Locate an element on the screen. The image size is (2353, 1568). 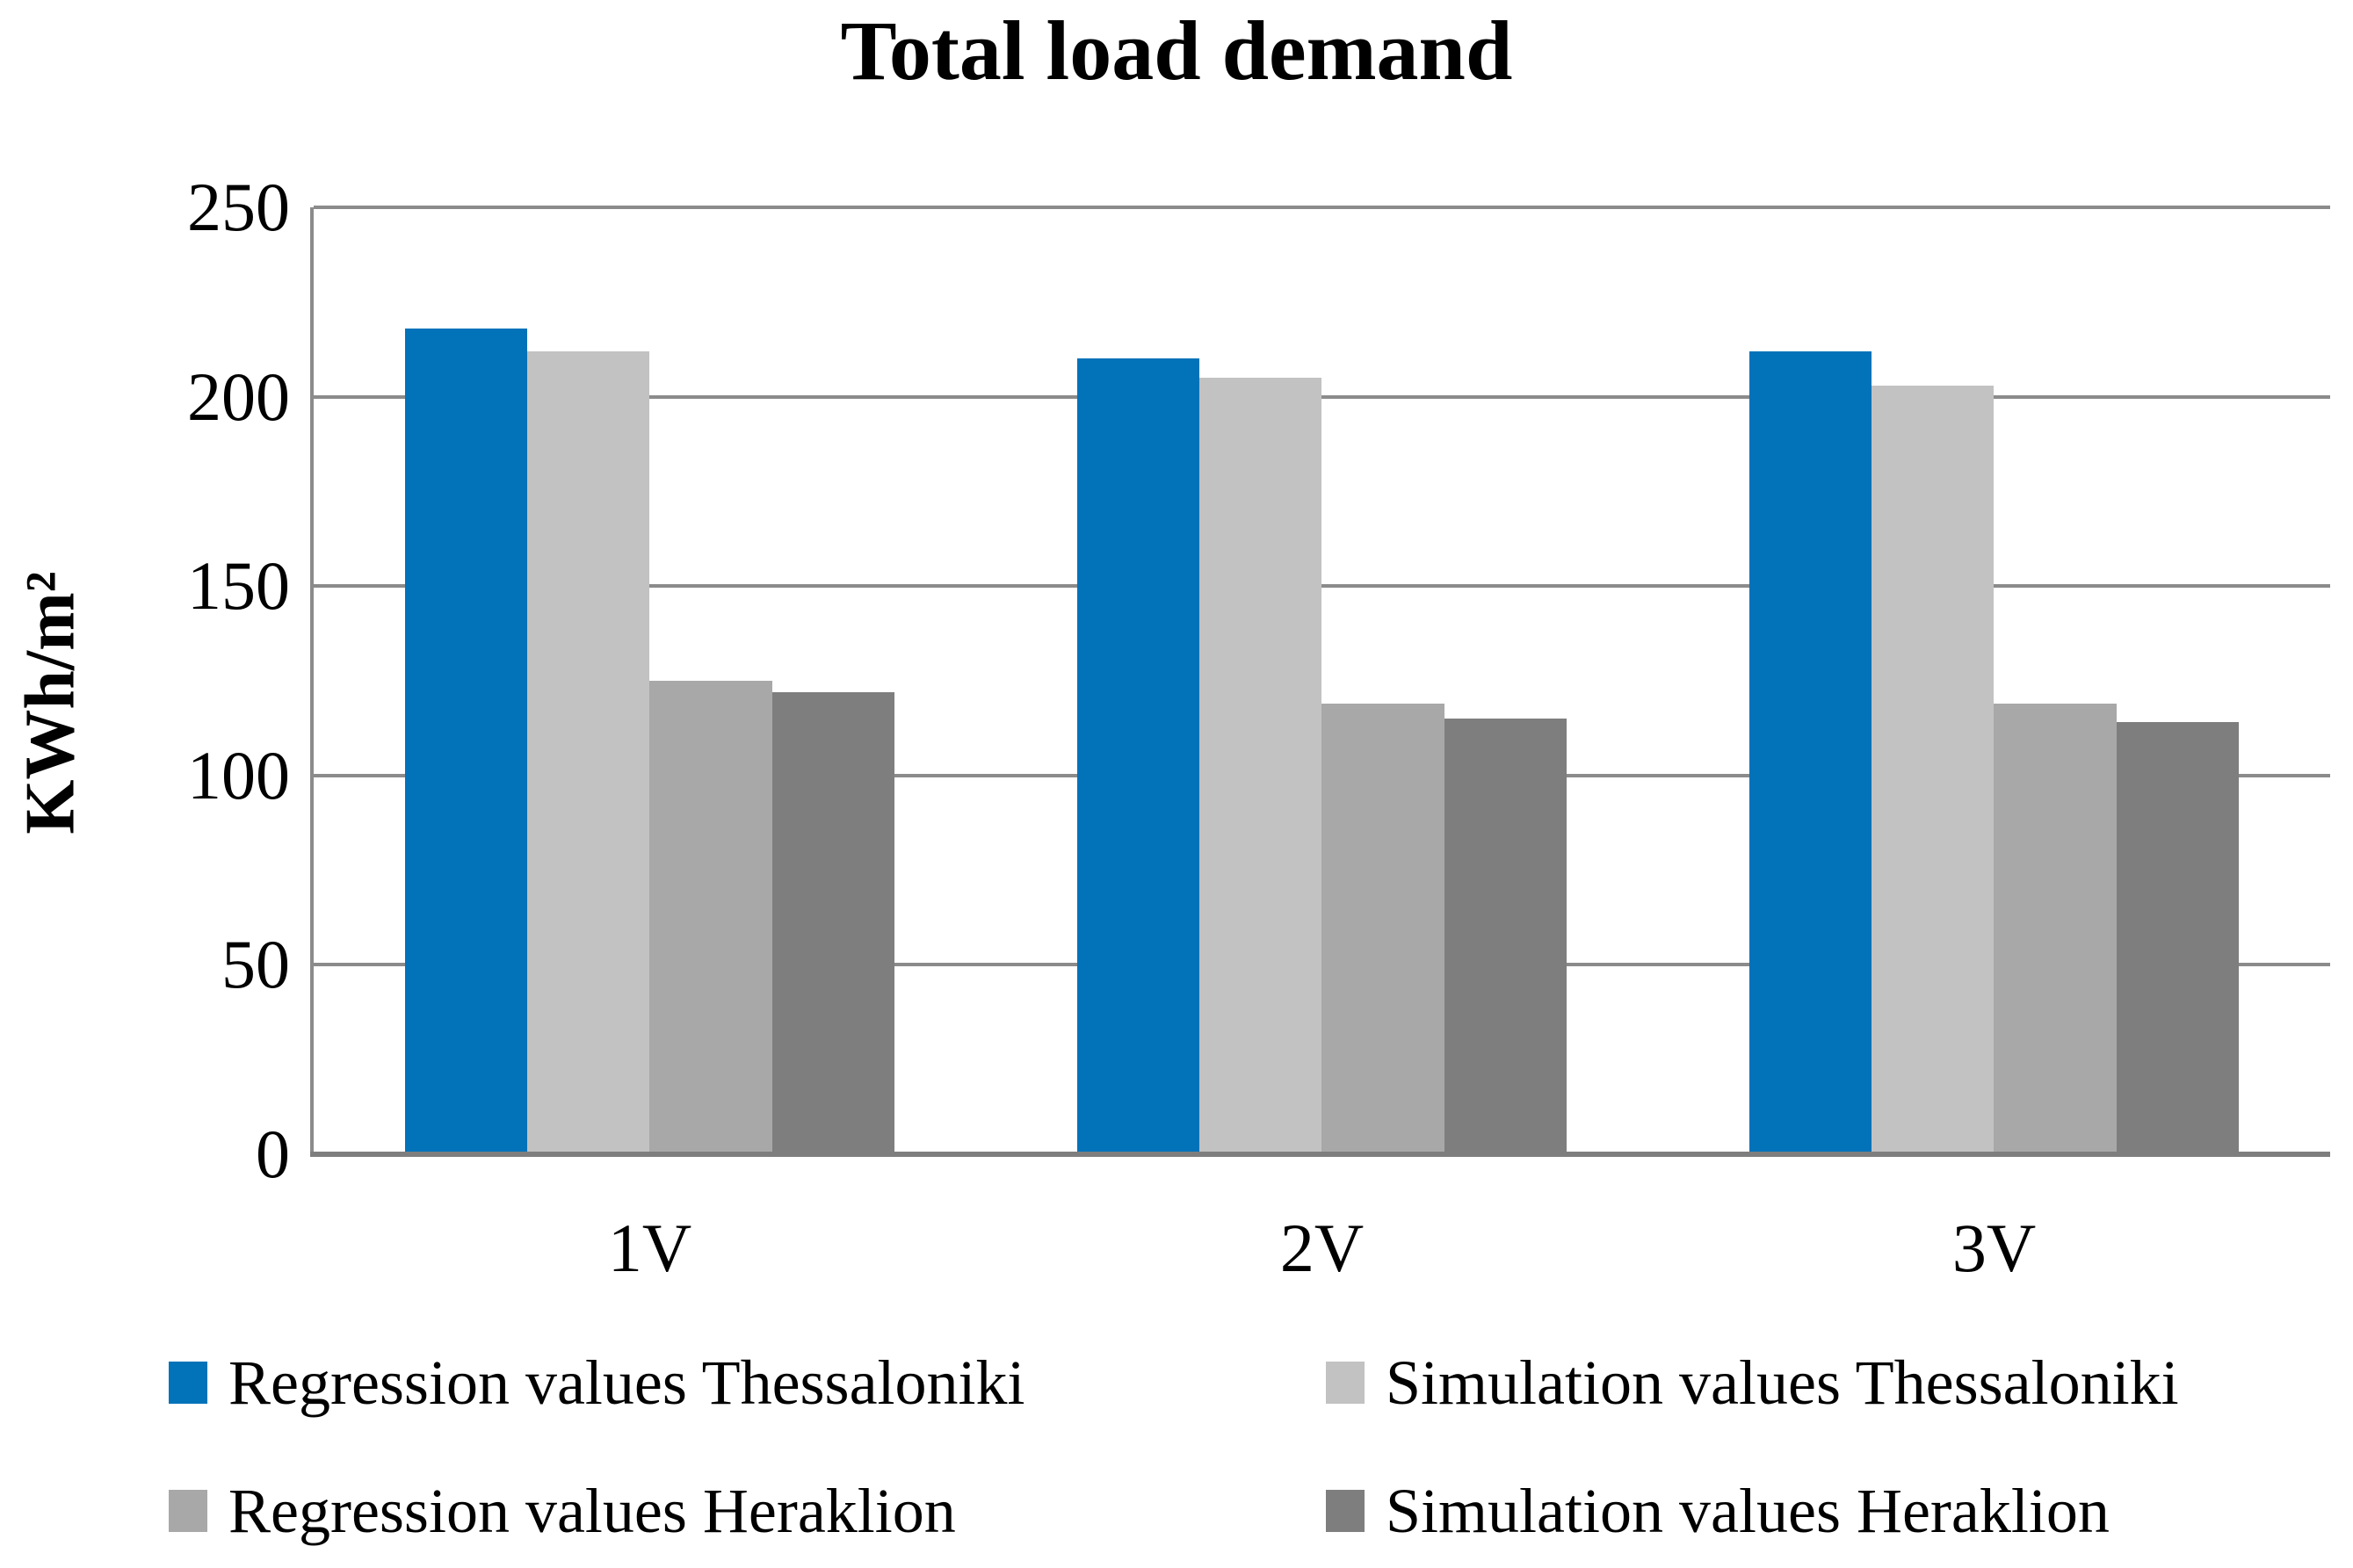
y-tick-label-100: 100 is located at coordinates (239, 774).